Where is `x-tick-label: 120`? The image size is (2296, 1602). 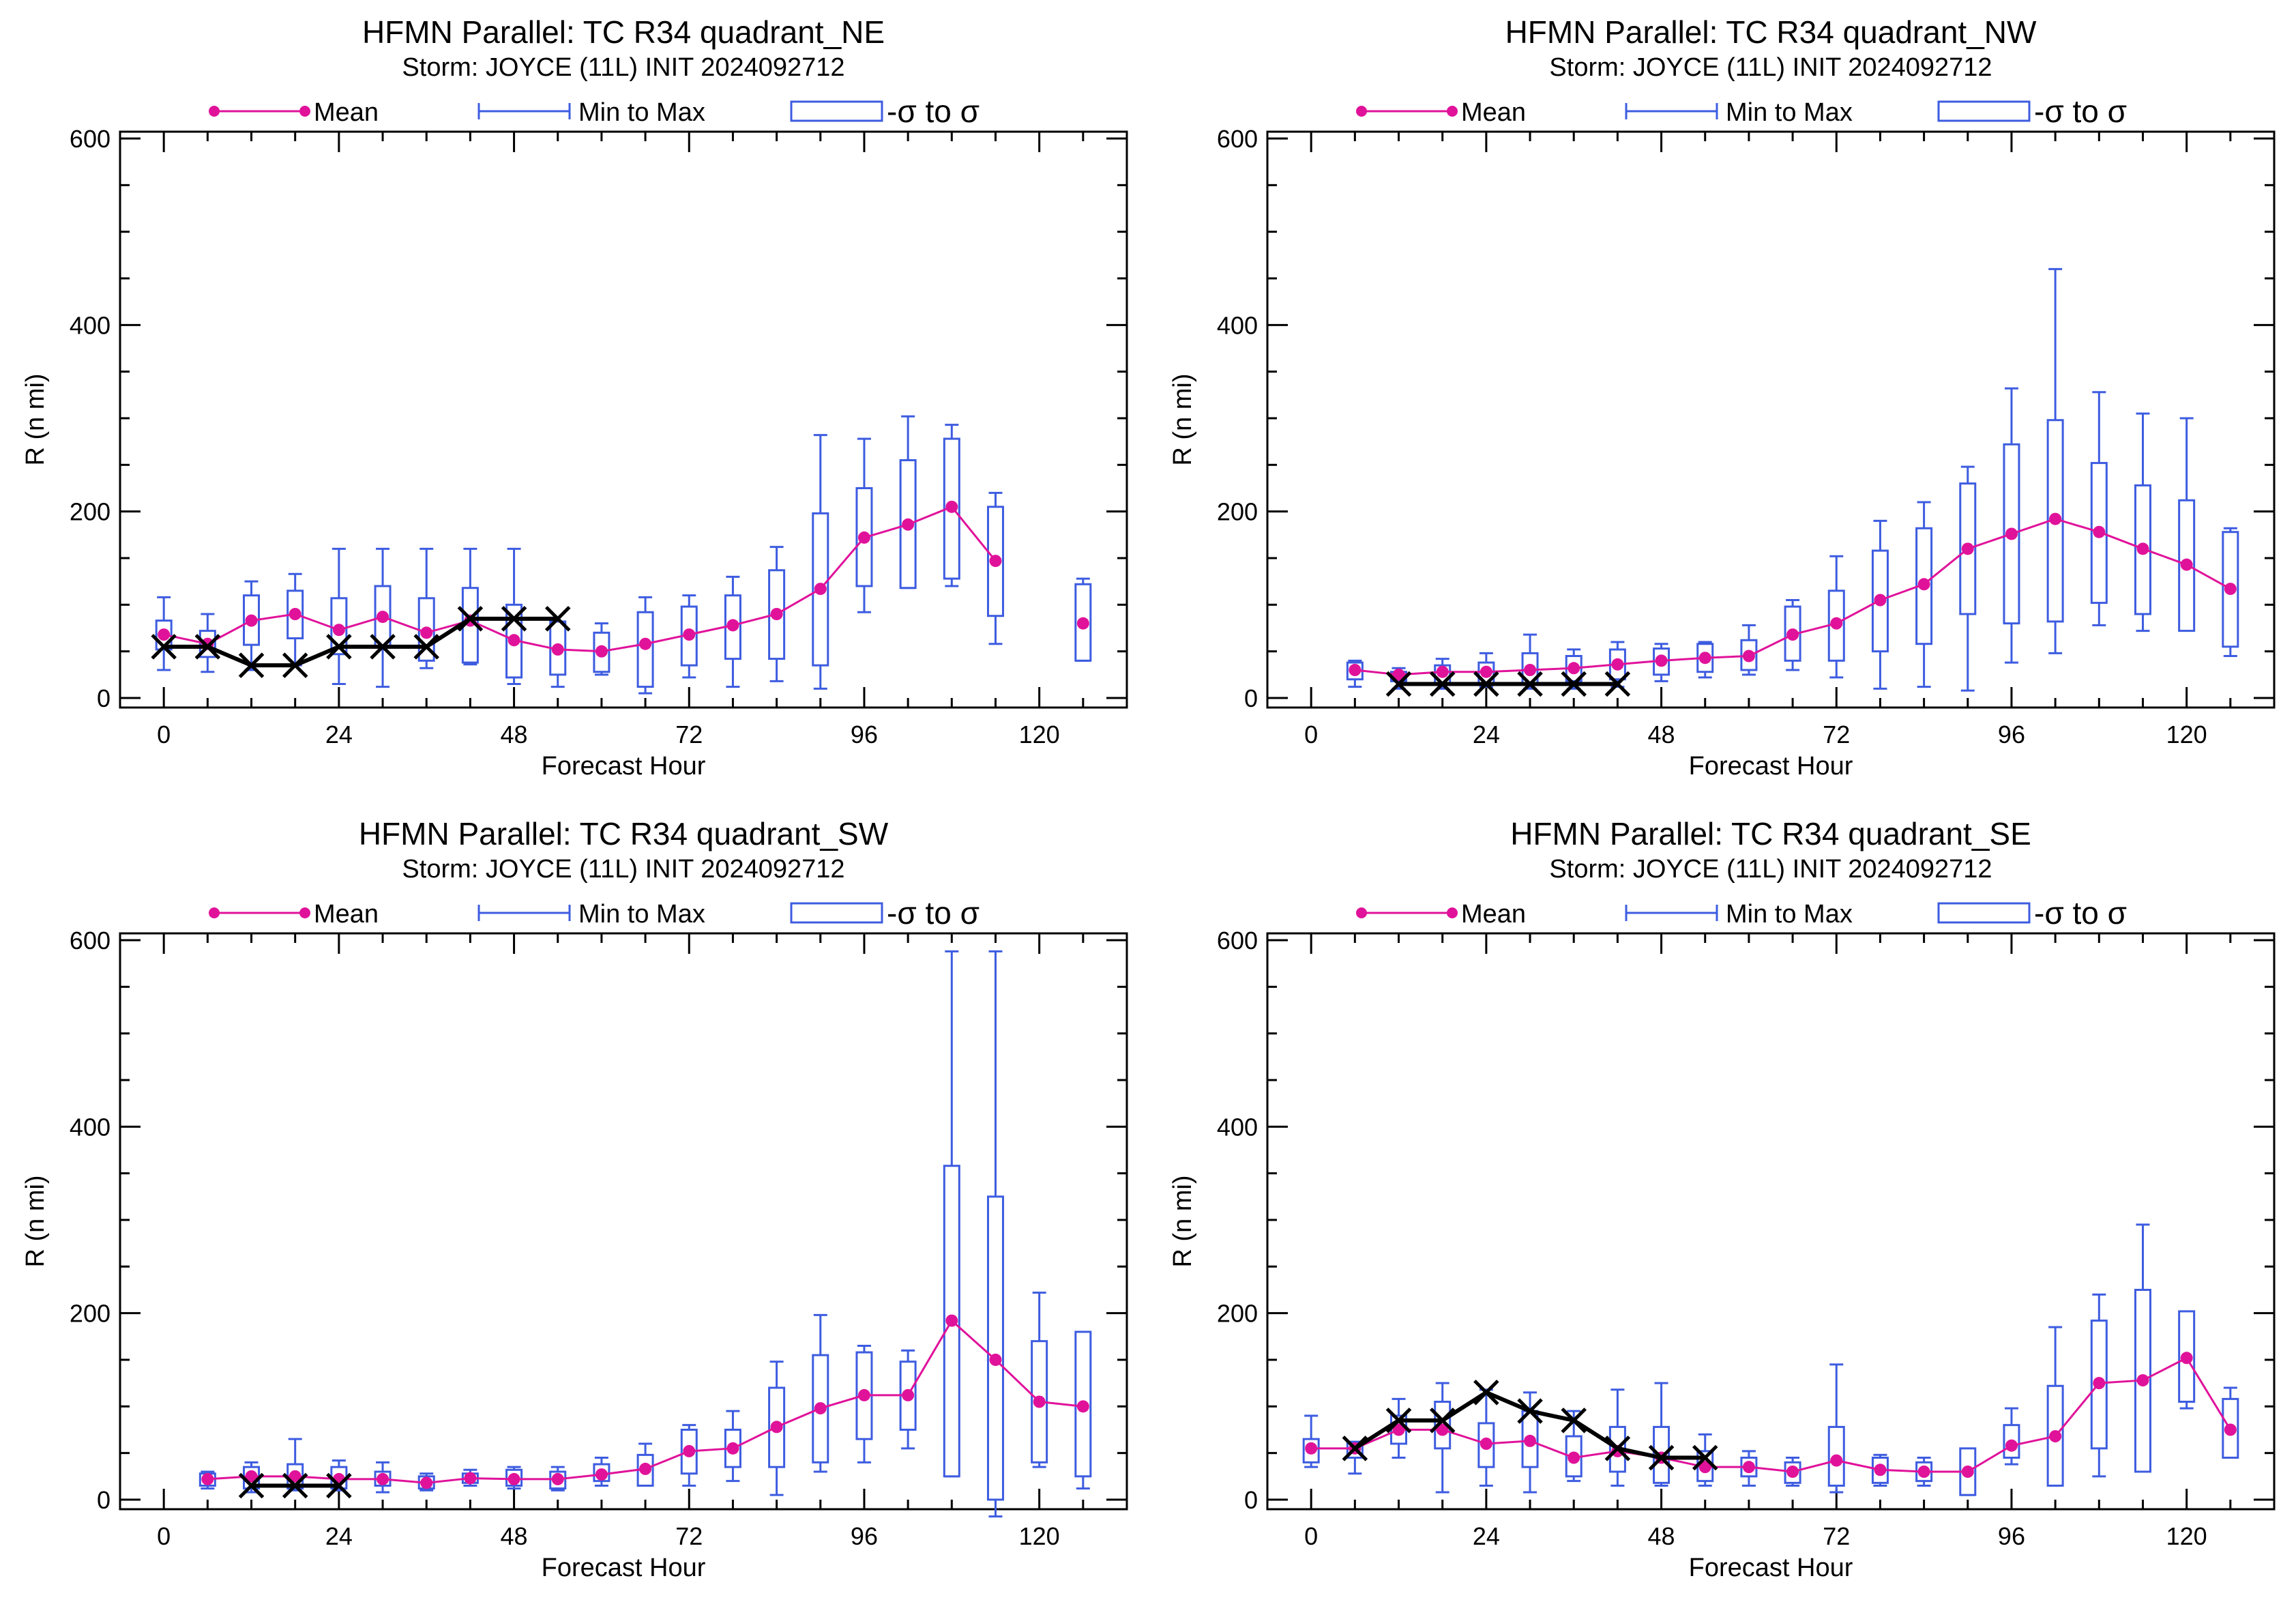 x-tick-label: 120 is located at coordinates (2186, 734).